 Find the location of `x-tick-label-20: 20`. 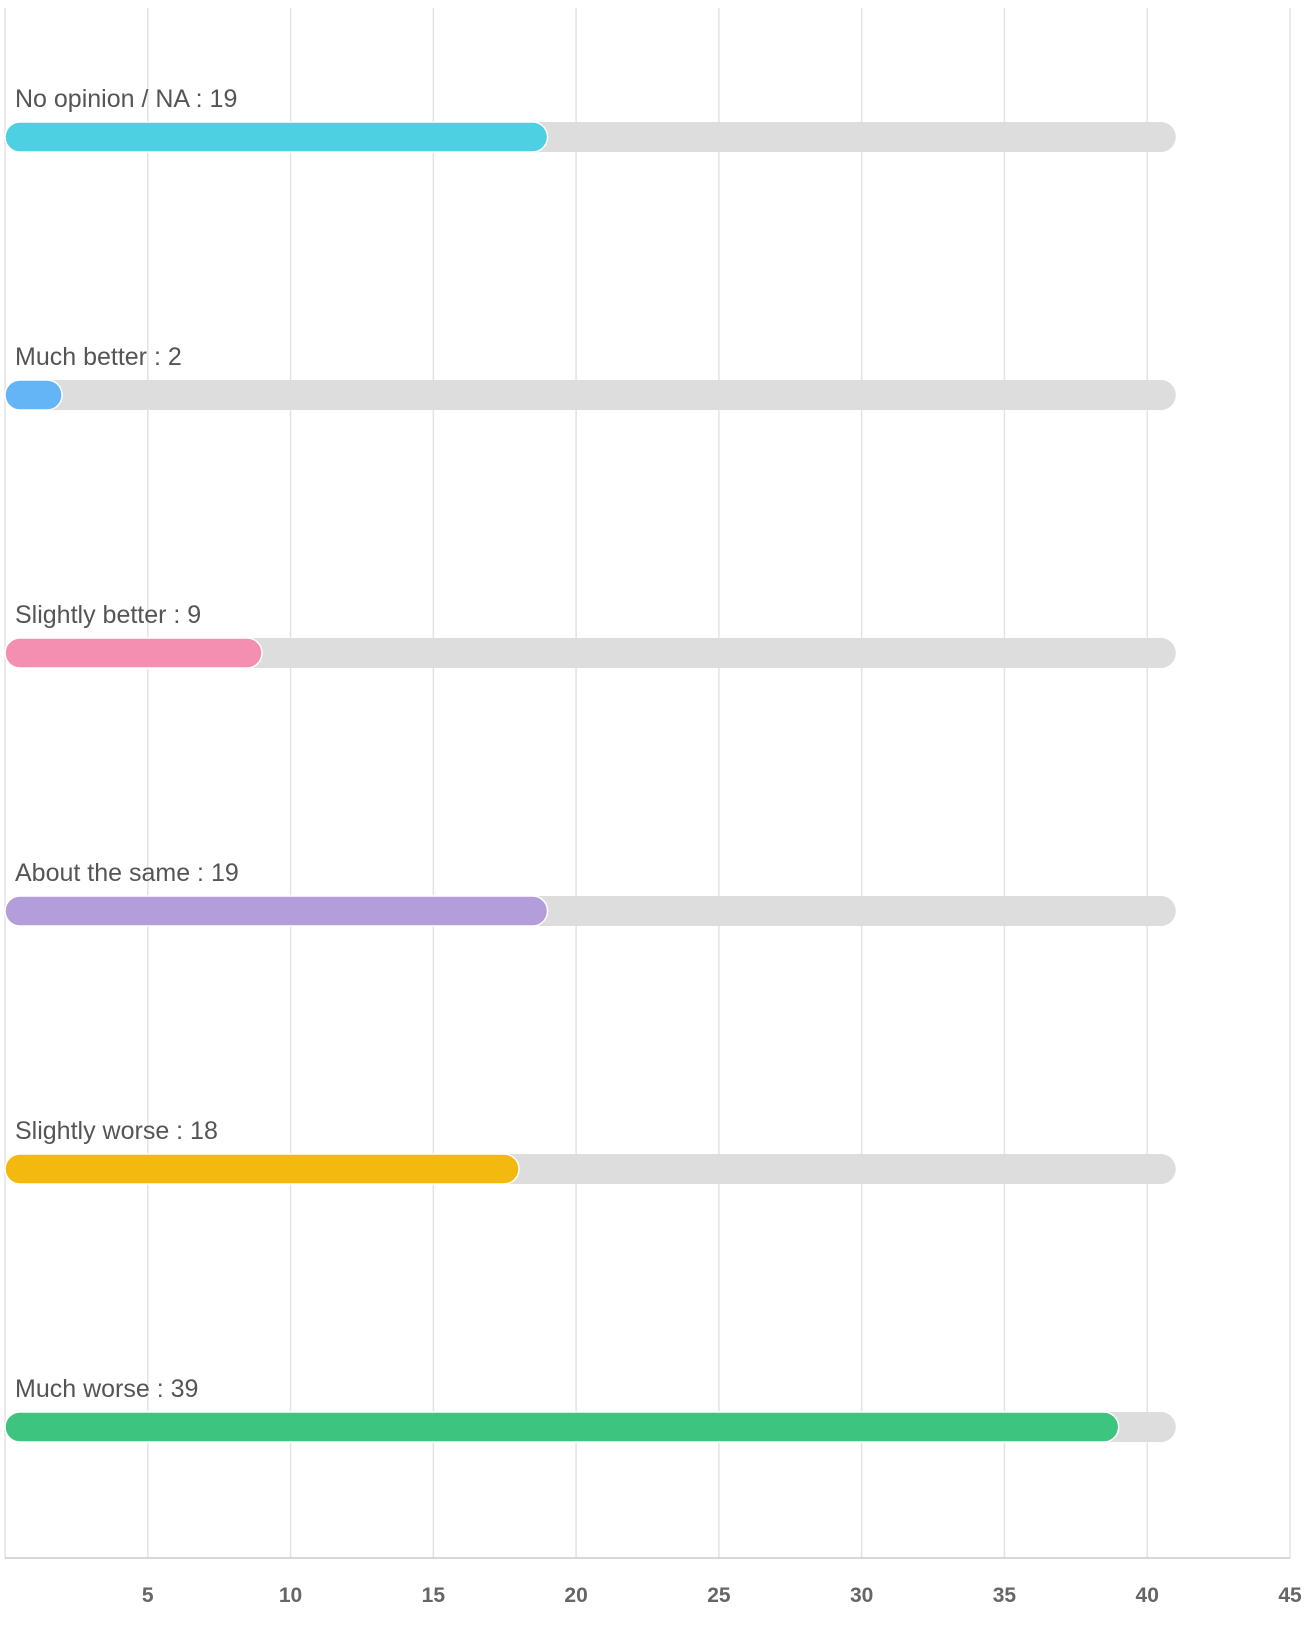

x-tick-label-20: 20 is located at coordinates (575, 1595).